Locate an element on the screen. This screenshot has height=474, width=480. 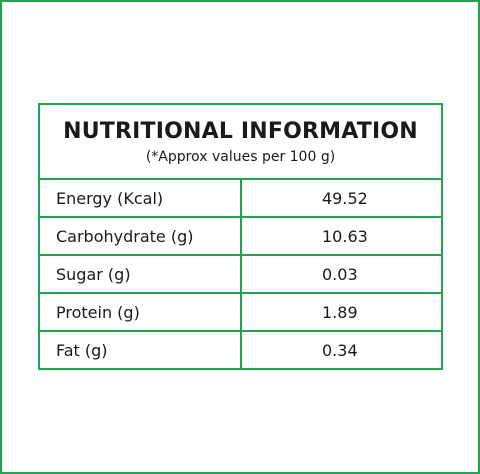
nutrient-value: 0.03 is located at coordinates (341, 273).